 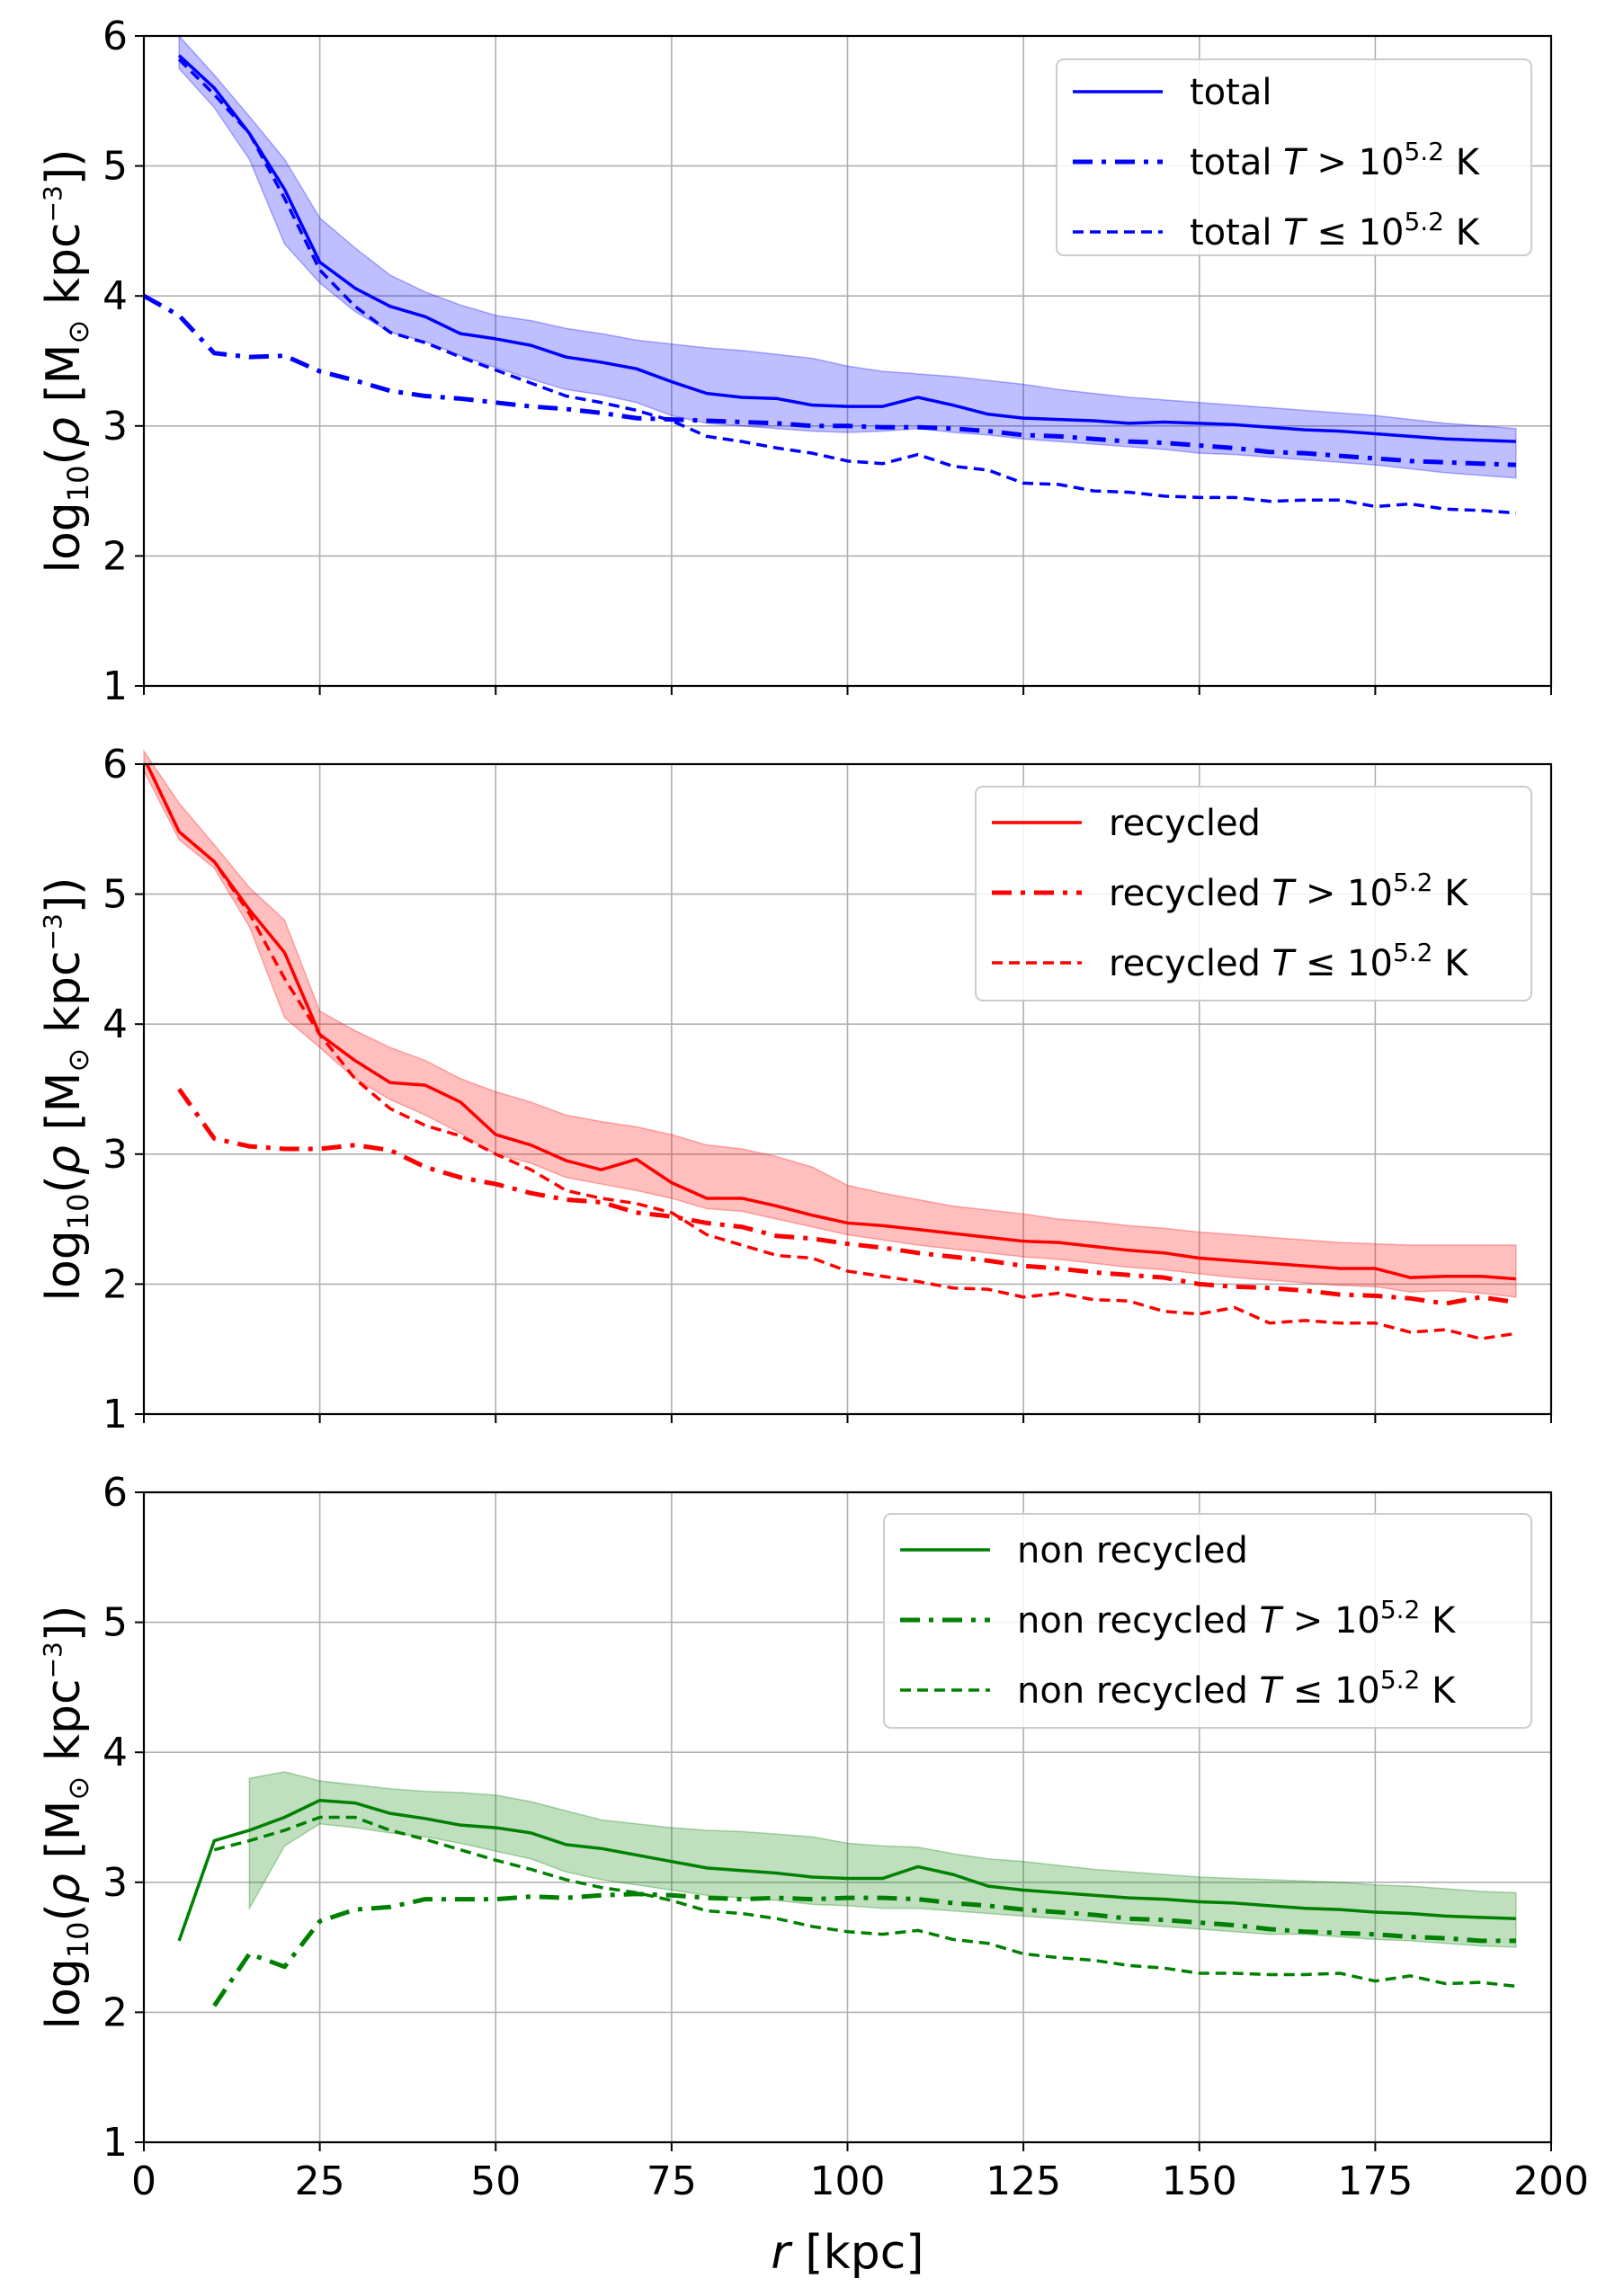 I want to click on legend-label: recycled, so click(x=1185, y=823).